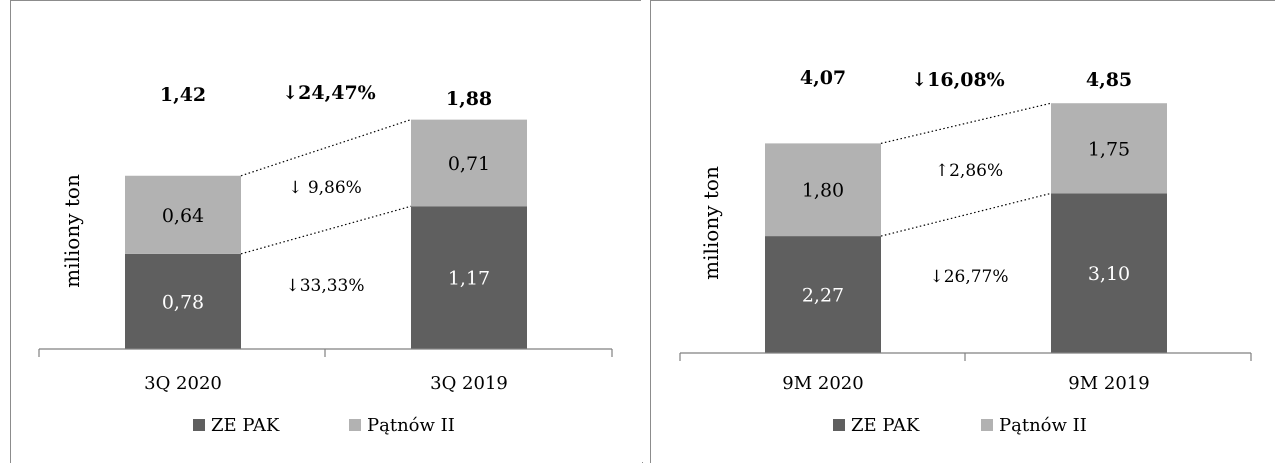  Describe the element at coordinates (822, 383) in the screenshot. I see `x-tick-label: 9M 2020` at that location.